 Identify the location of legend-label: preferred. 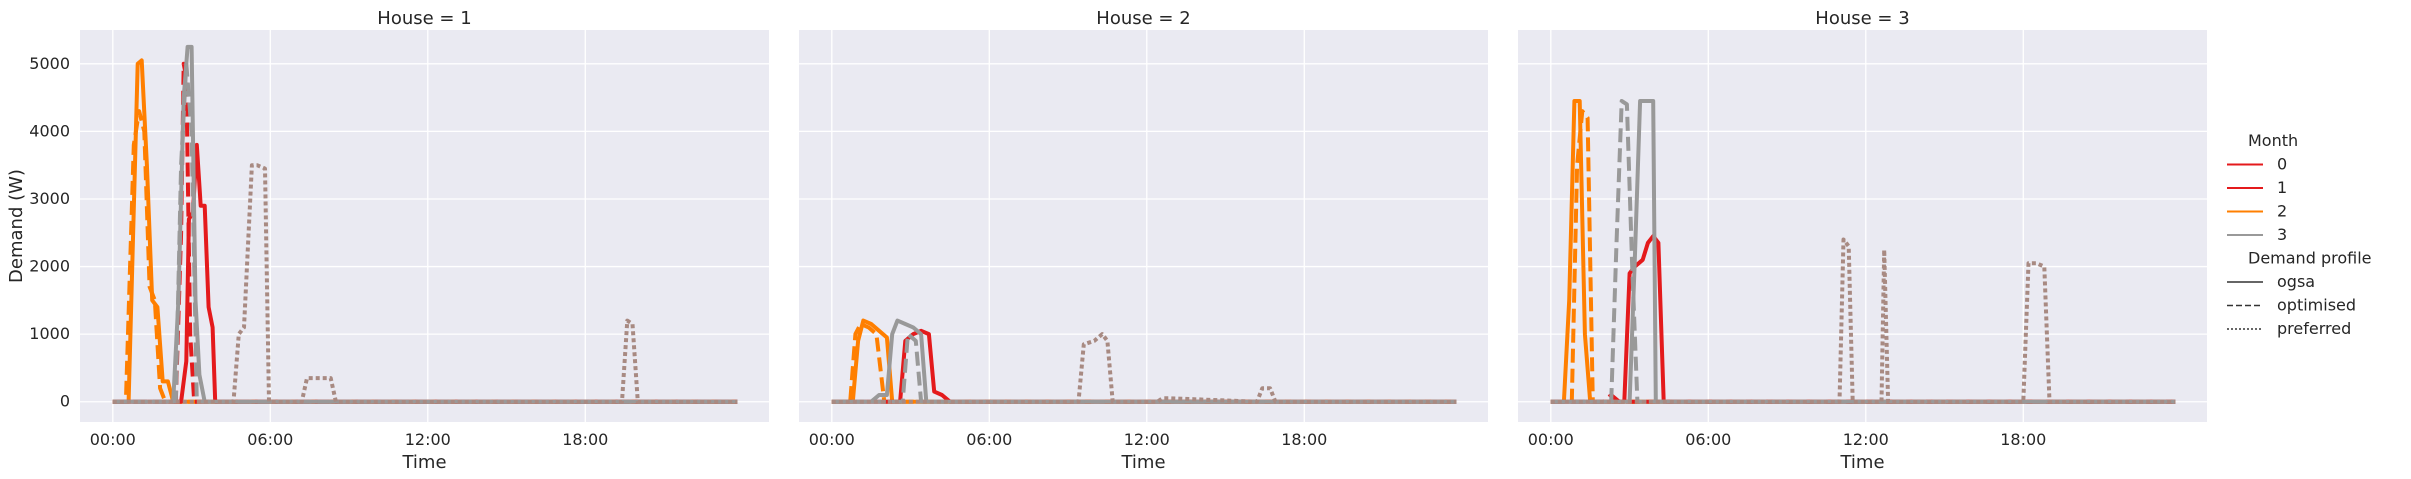
(2314, 328).